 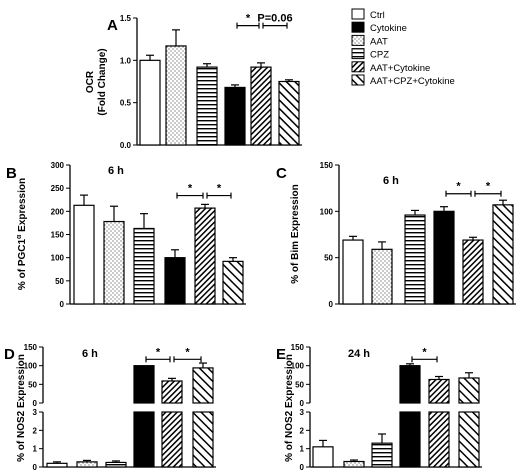 What do you see at coordinates (359, 354) in the screenshot?
I see `panel-title: 24 h` at bounding box center [359, 354].